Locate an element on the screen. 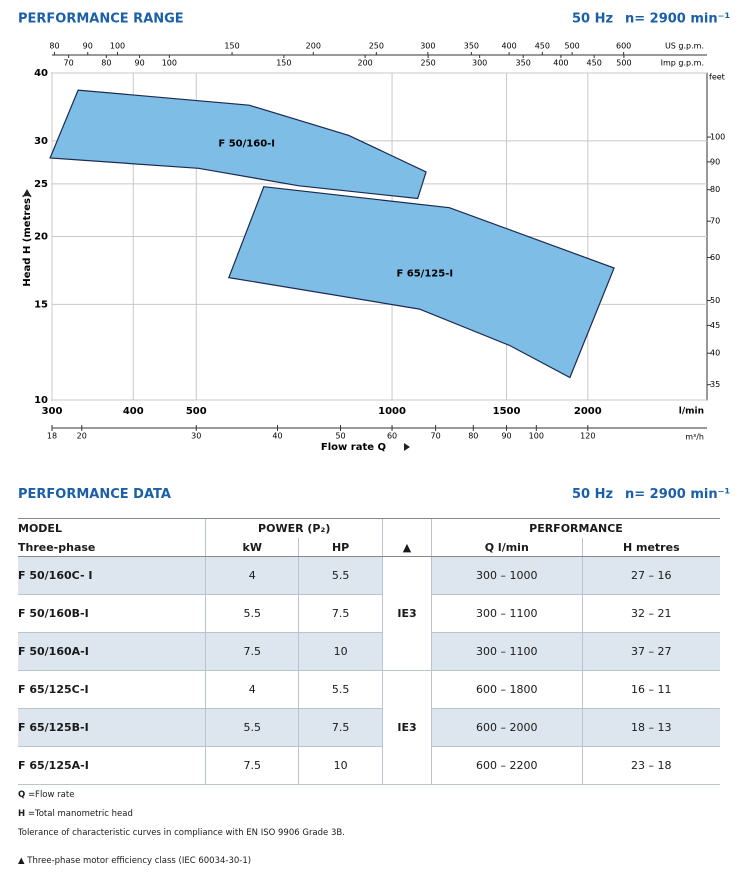 The height and width of the screenshot is (877, 740). table-cell: 300 – 1000 is located at coordinates (506, 575).